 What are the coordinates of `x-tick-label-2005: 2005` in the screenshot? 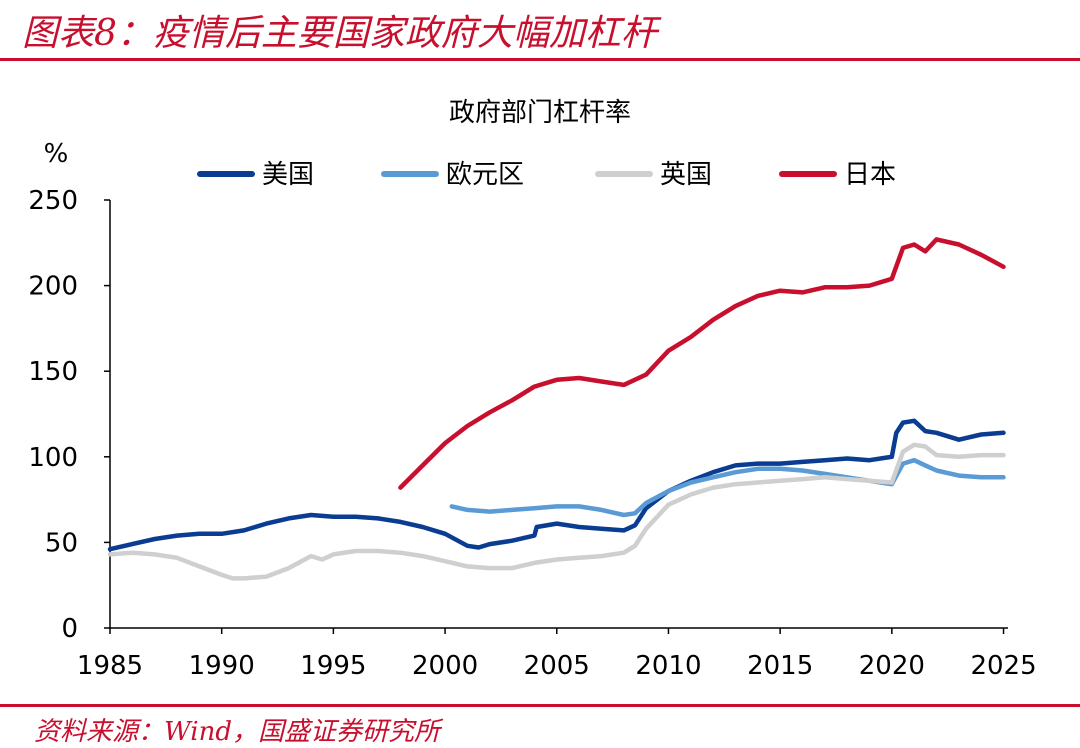 It's located at (557, 666).